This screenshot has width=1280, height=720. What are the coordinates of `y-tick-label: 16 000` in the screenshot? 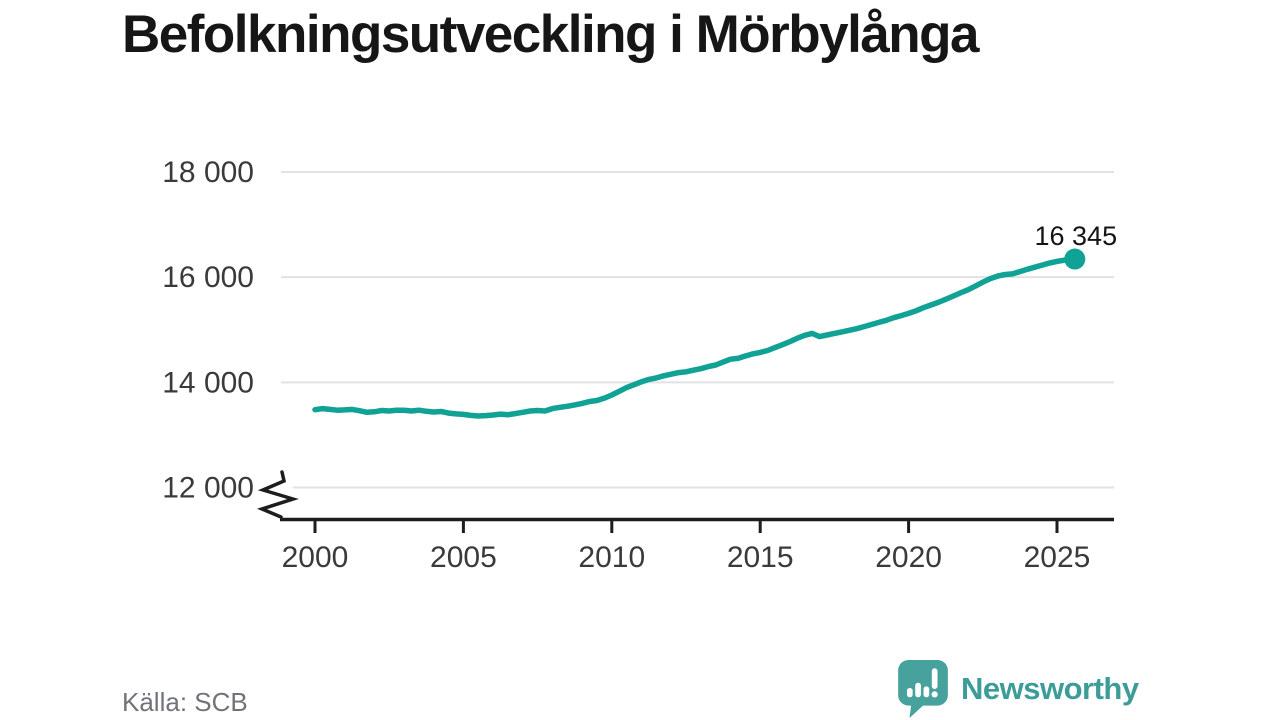 It's located at (208, 277).